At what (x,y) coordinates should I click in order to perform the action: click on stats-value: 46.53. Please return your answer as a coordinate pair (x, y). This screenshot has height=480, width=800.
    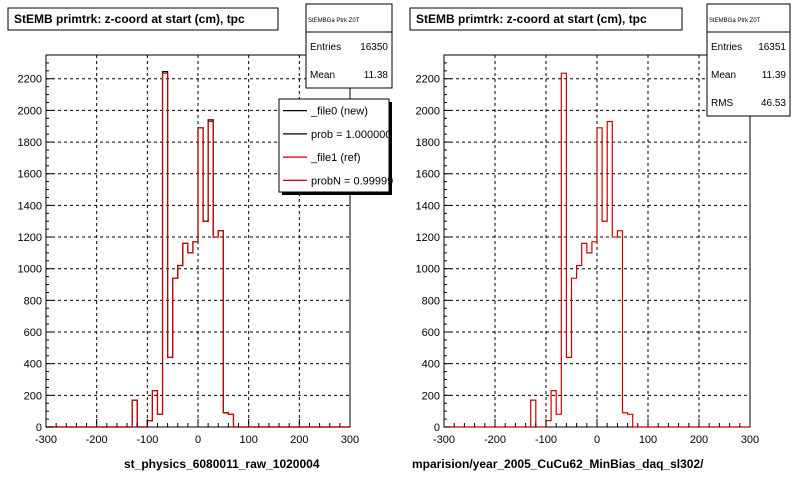
    Looking at the image, I should click on (773, 103).